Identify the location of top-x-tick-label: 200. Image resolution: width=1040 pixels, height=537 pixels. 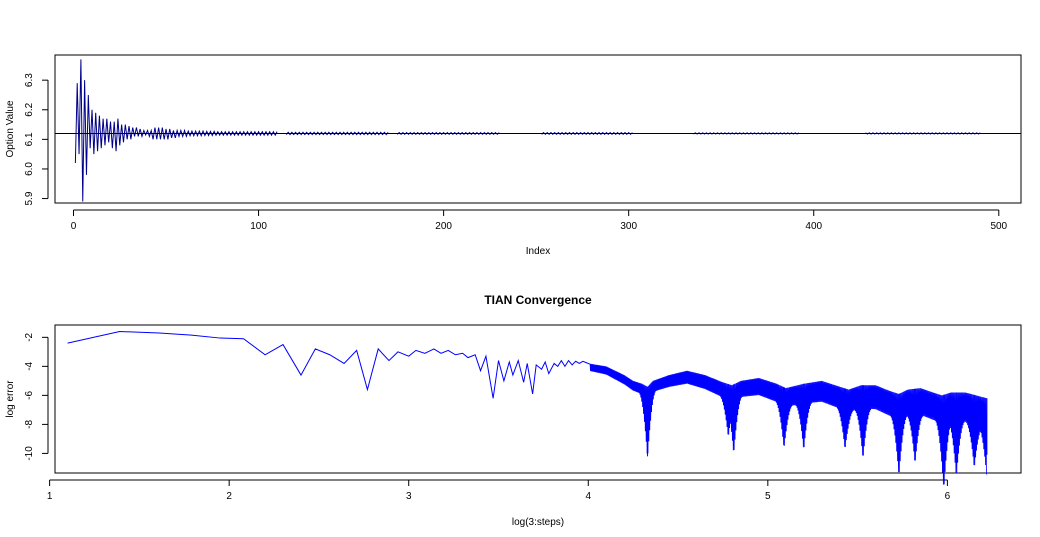
(443, 226).